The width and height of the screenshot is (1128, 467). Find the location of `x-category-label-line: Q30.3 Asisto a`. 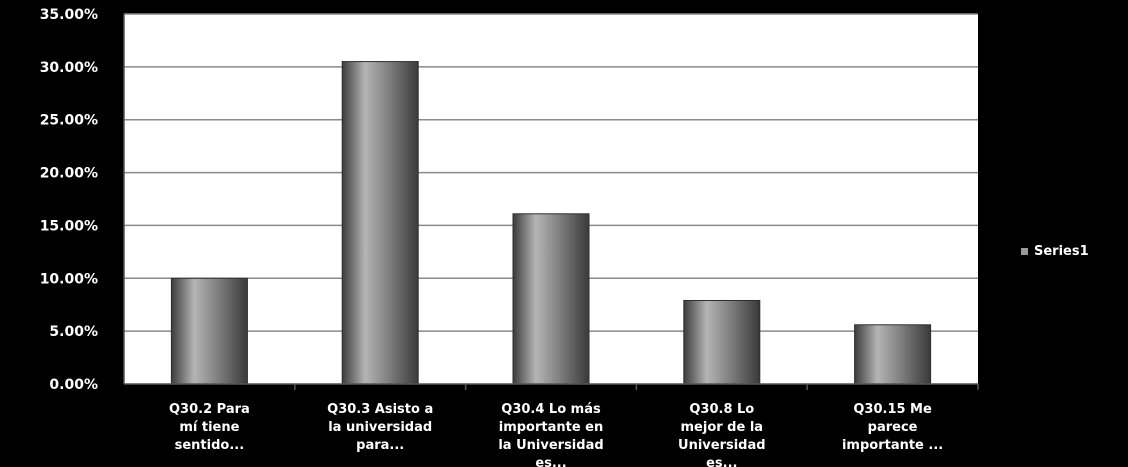

x-category-label-line: Q30.3 Asisto a is located at coordinates (380, 409).